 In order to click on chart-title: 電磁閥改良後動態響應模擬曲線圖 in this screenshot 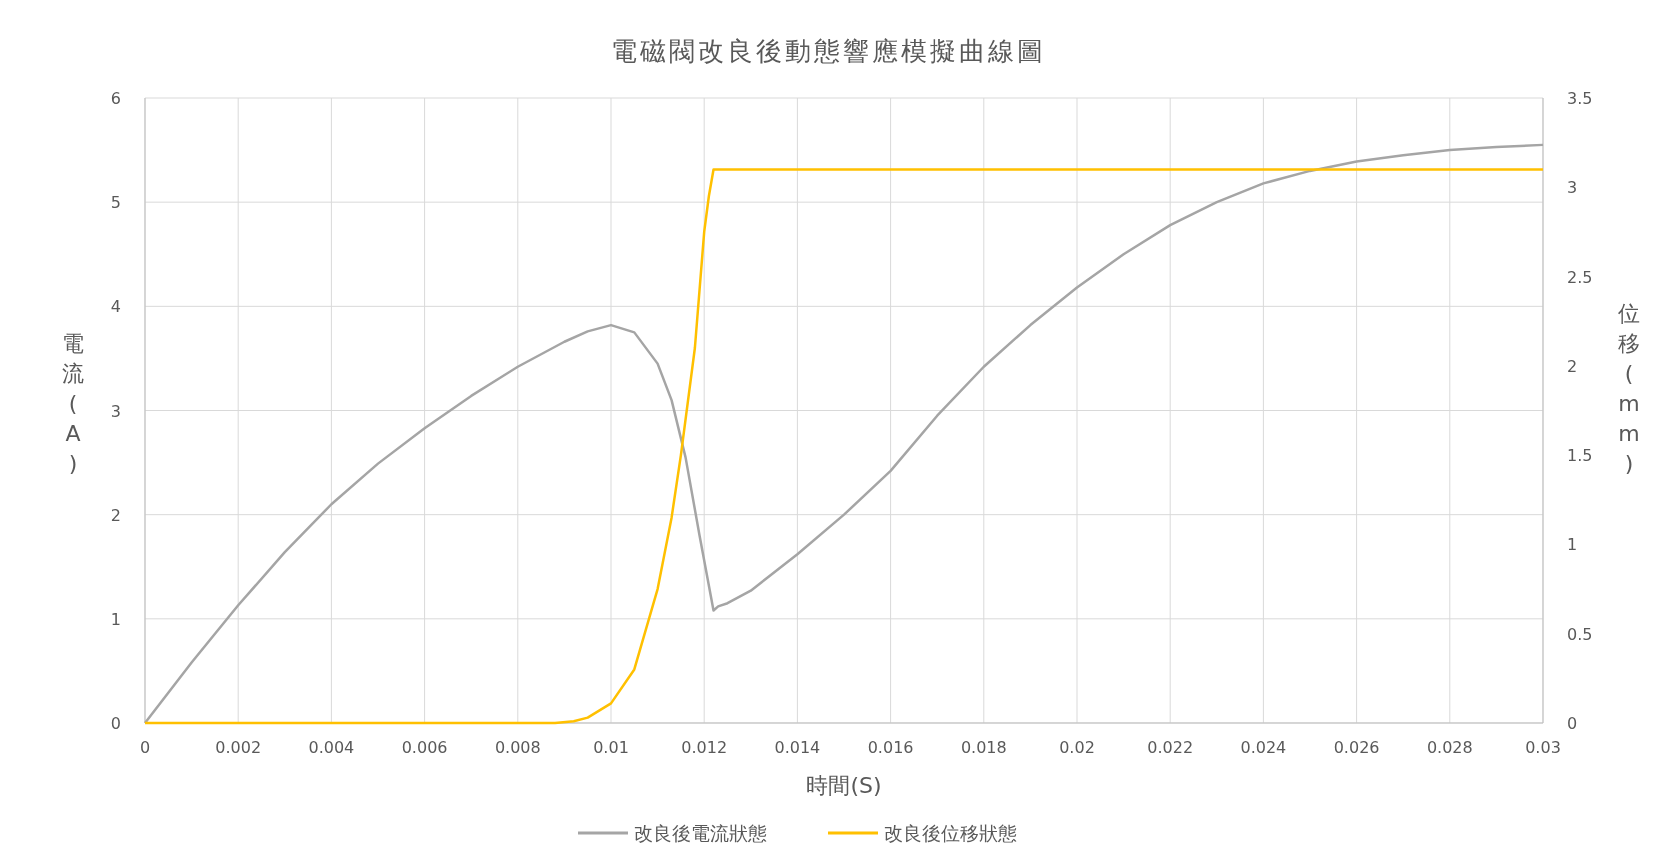, I will do `click(828, 51)`.